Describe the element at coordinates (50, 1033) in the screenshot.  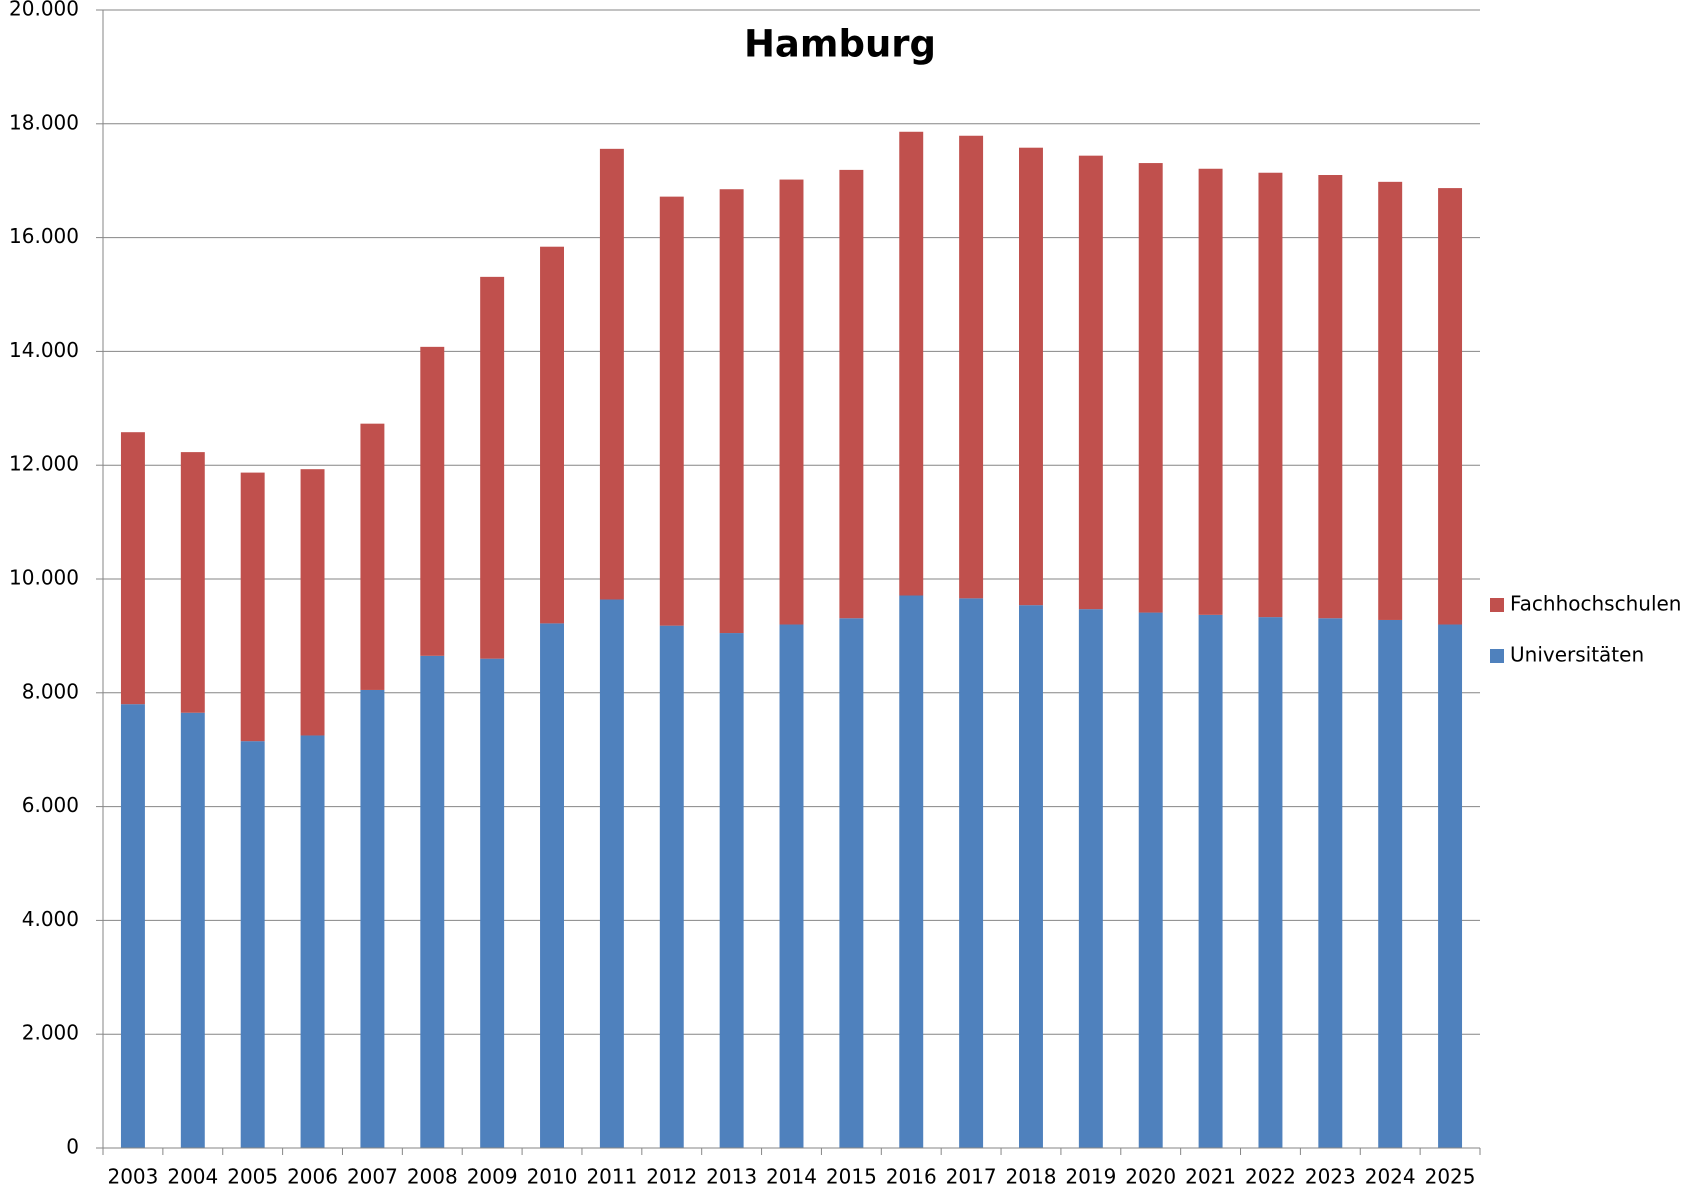
I see `y-tick-label: 2.000` at that location.